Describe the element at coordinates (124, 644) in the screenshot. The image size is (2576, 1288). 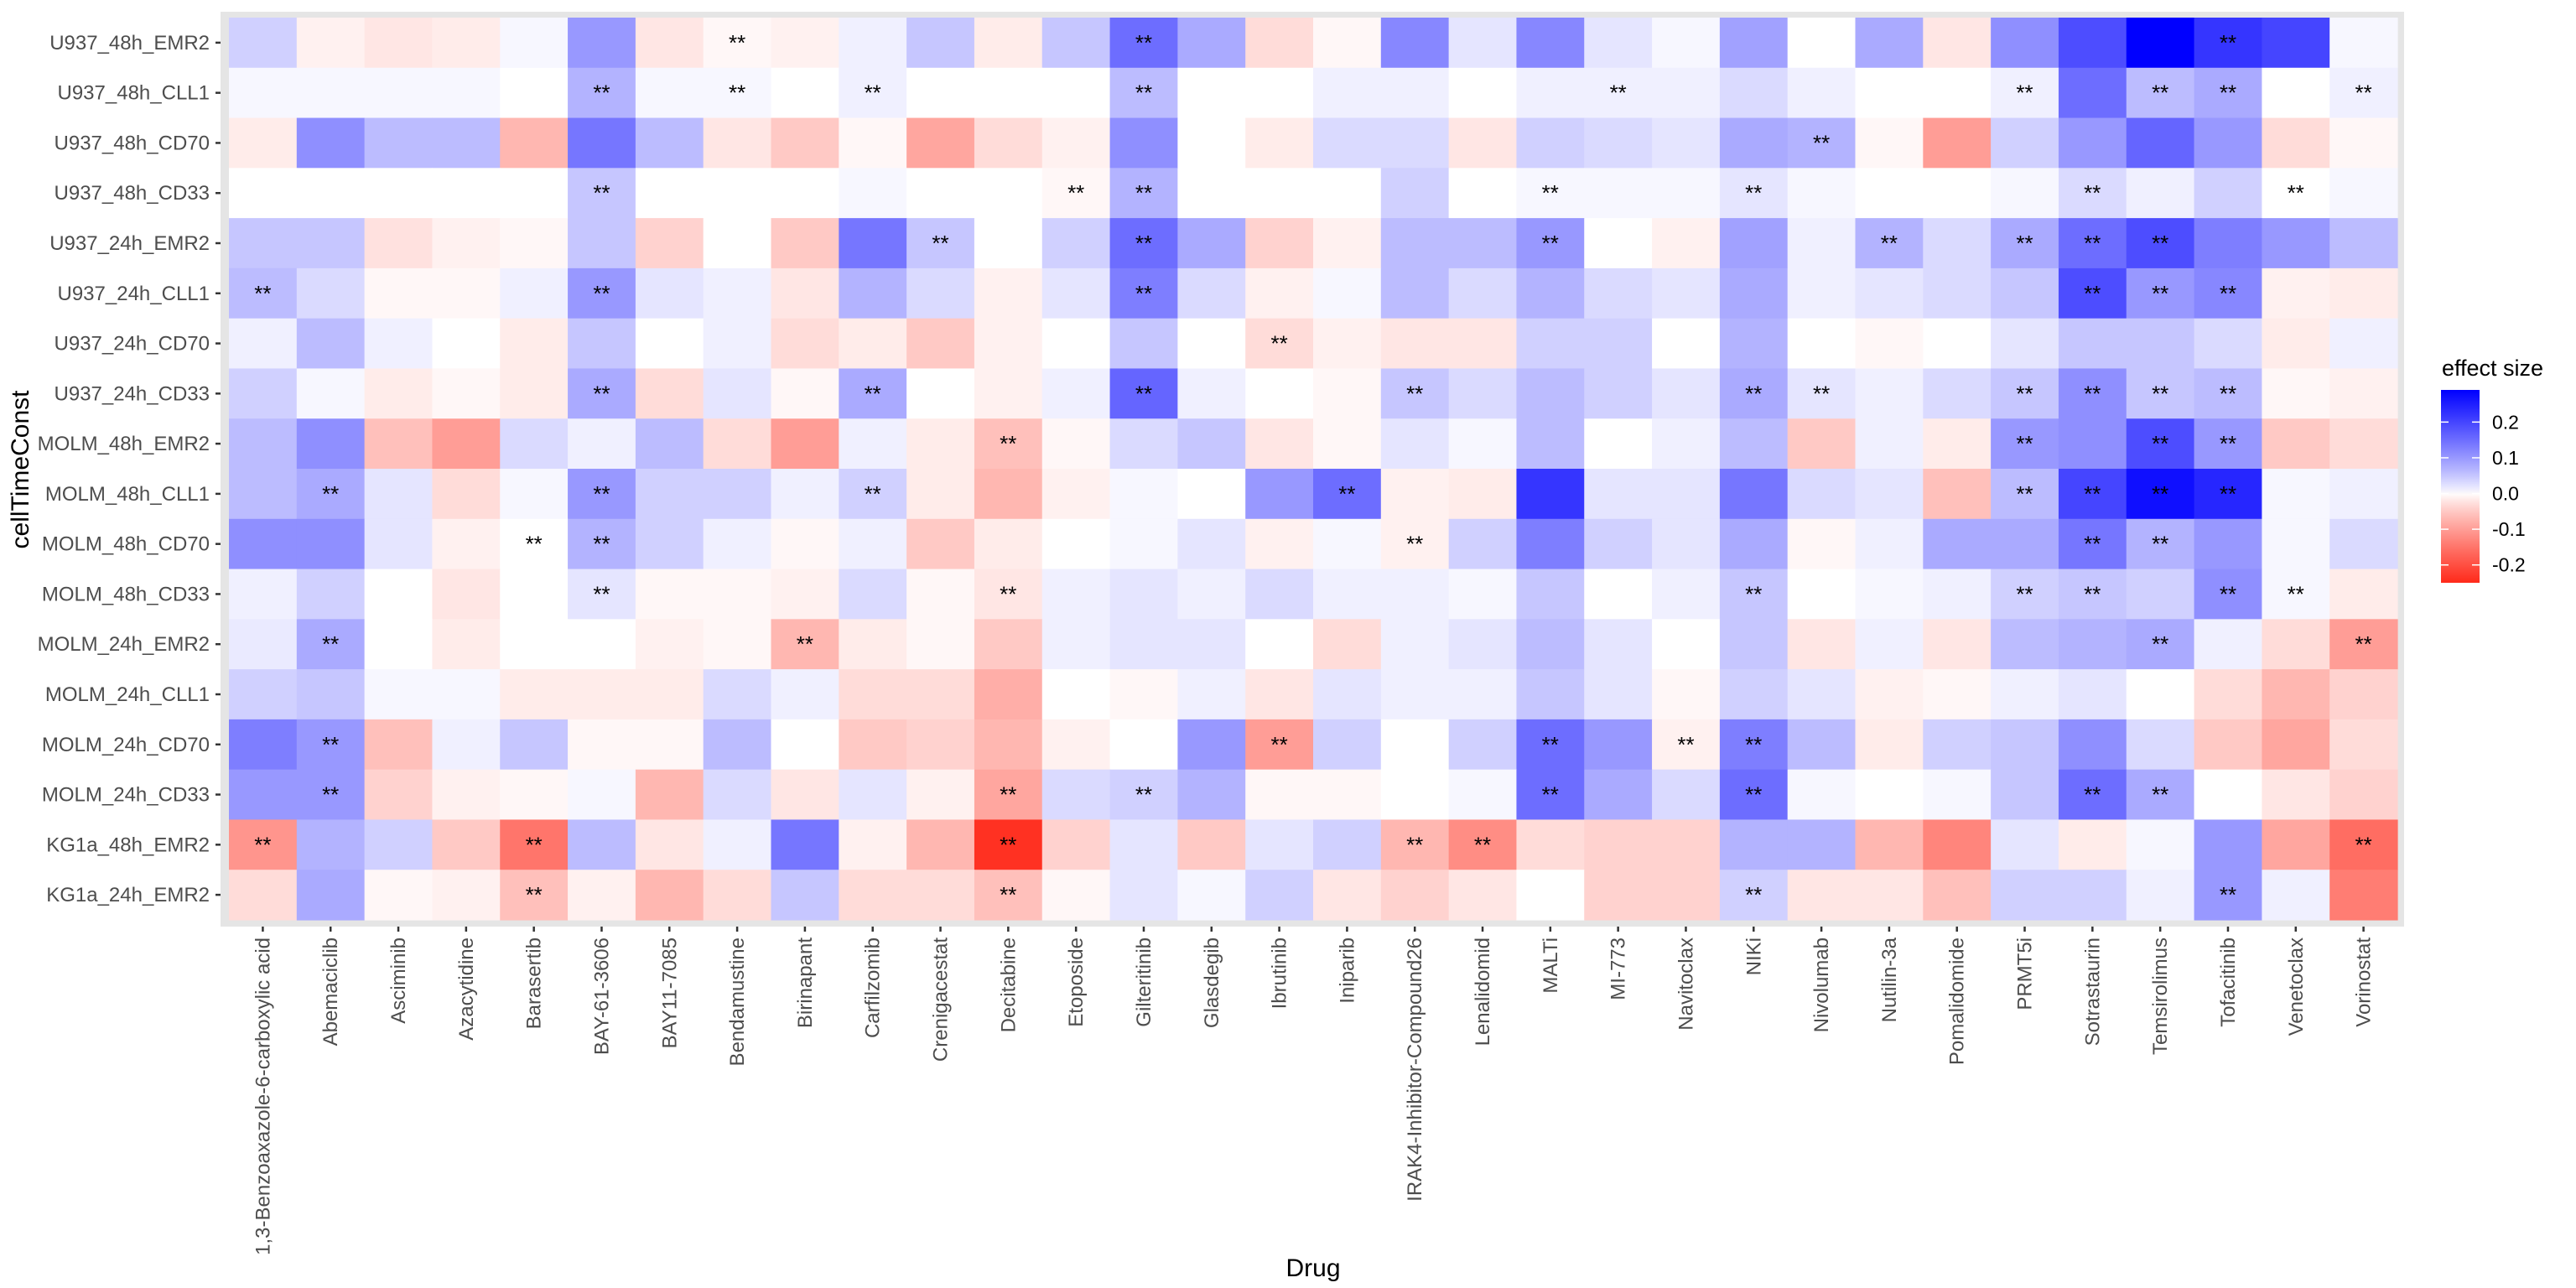
I see `y-tick-label: MOLM_24h_EMR2` at that location.